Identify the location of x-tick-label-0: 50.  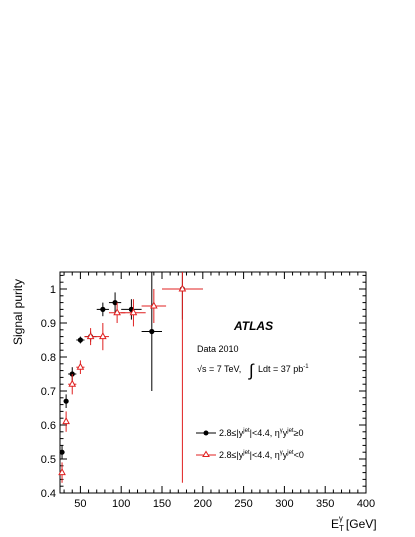
(80, 504).